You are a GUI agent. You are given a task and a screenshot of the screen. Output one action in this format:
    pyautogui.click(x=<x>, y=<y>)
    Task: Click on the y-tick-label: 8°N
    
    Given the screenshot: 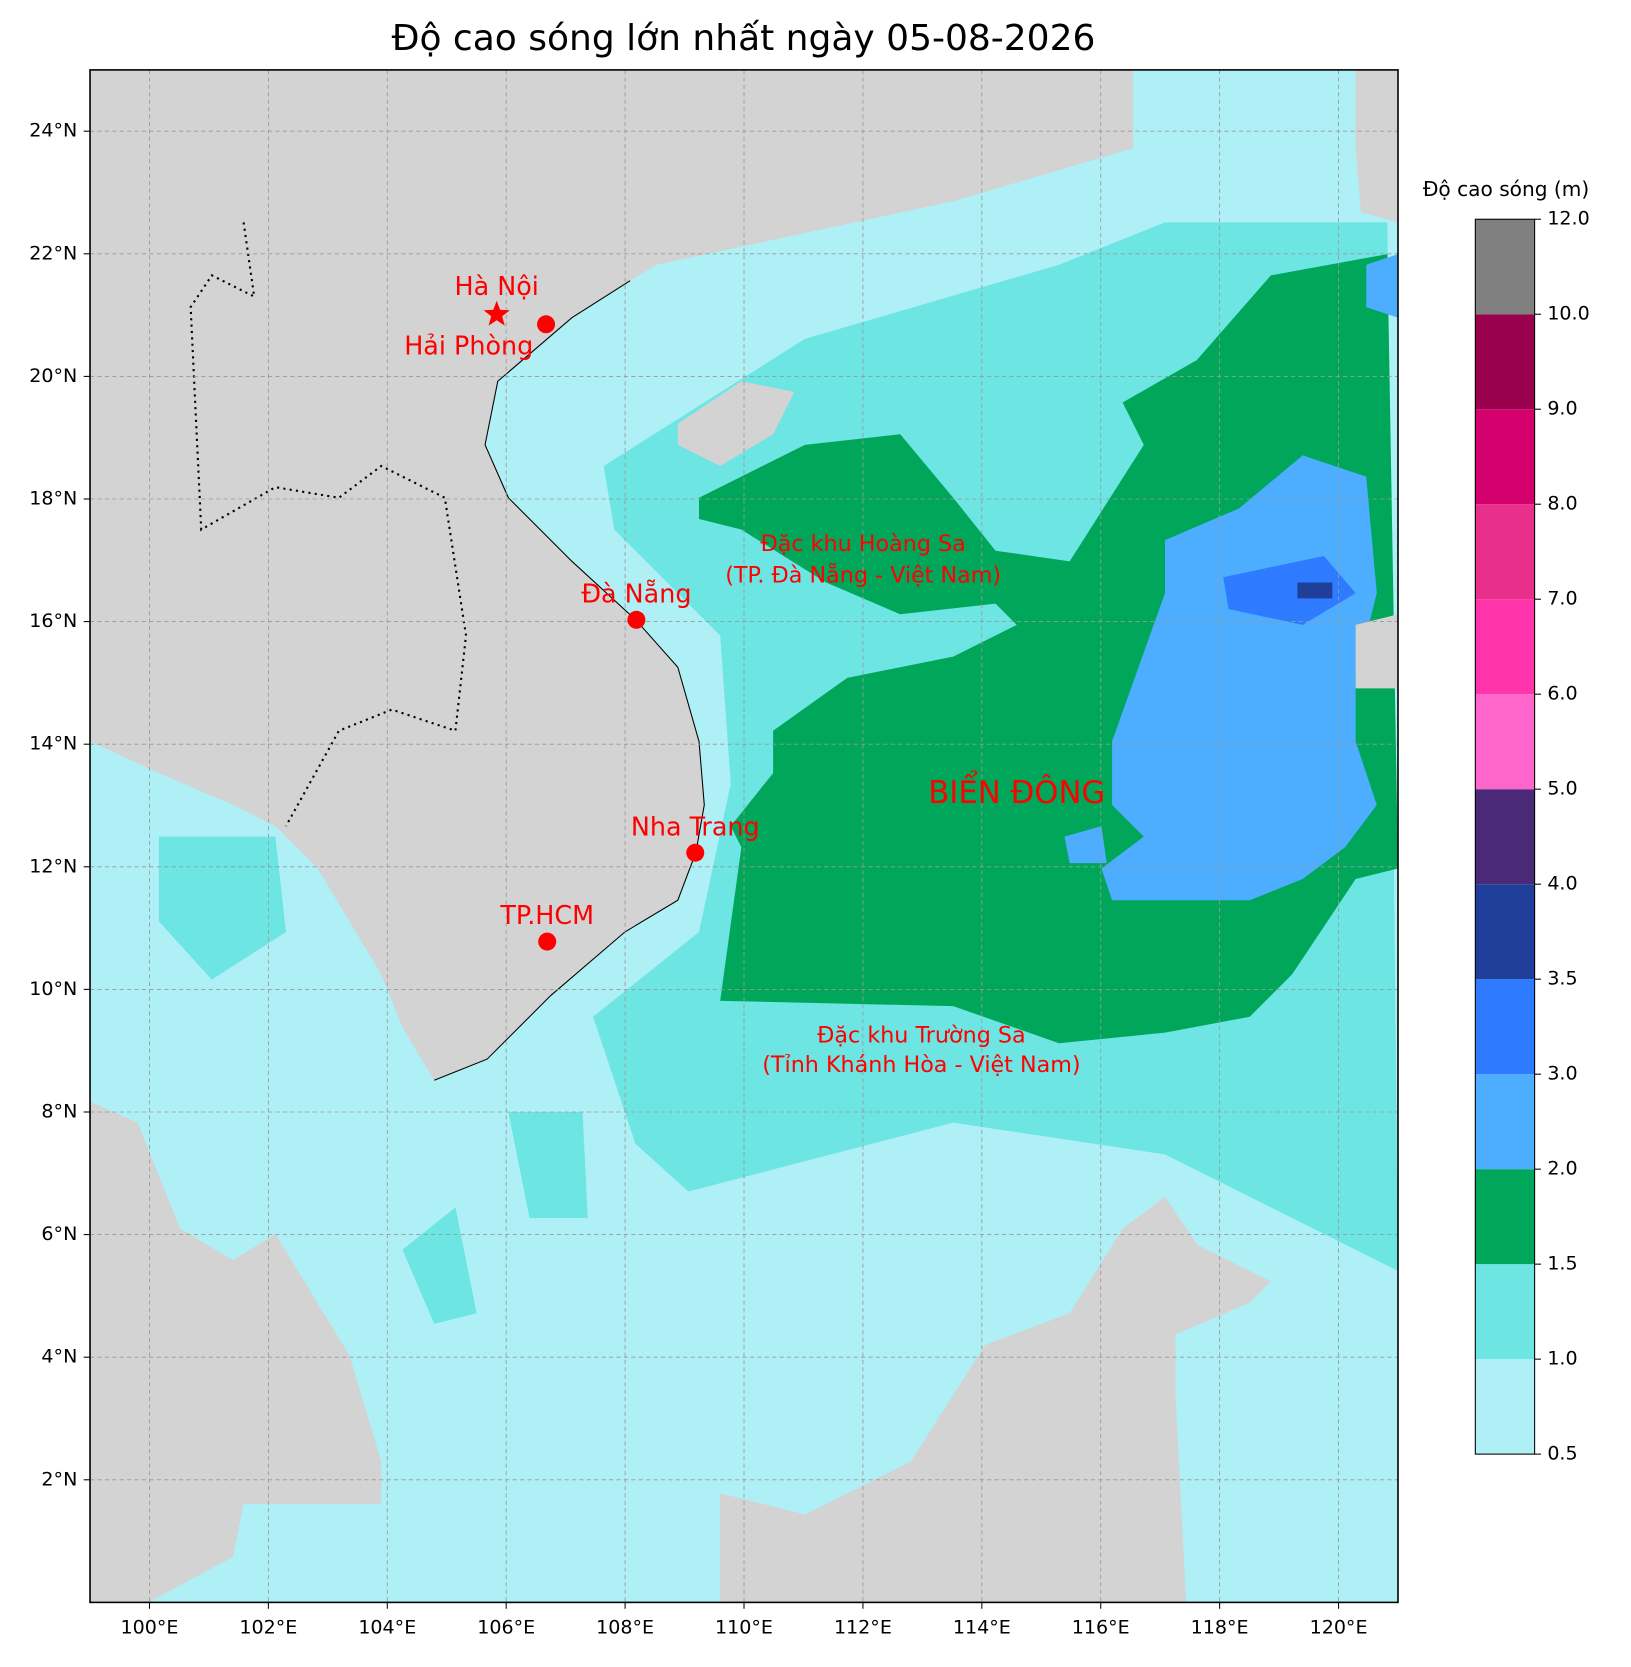 What is the action you would take?
    pyautogui.click(x=59, y=1111)
    